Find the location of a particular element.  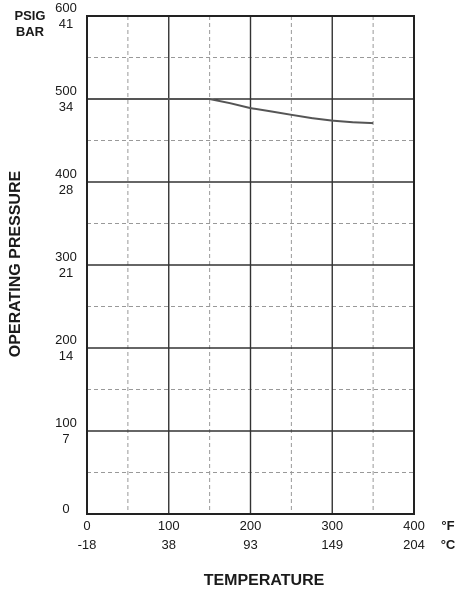

y-tick-label-bar: 14 is located at coordinates (66, 355).